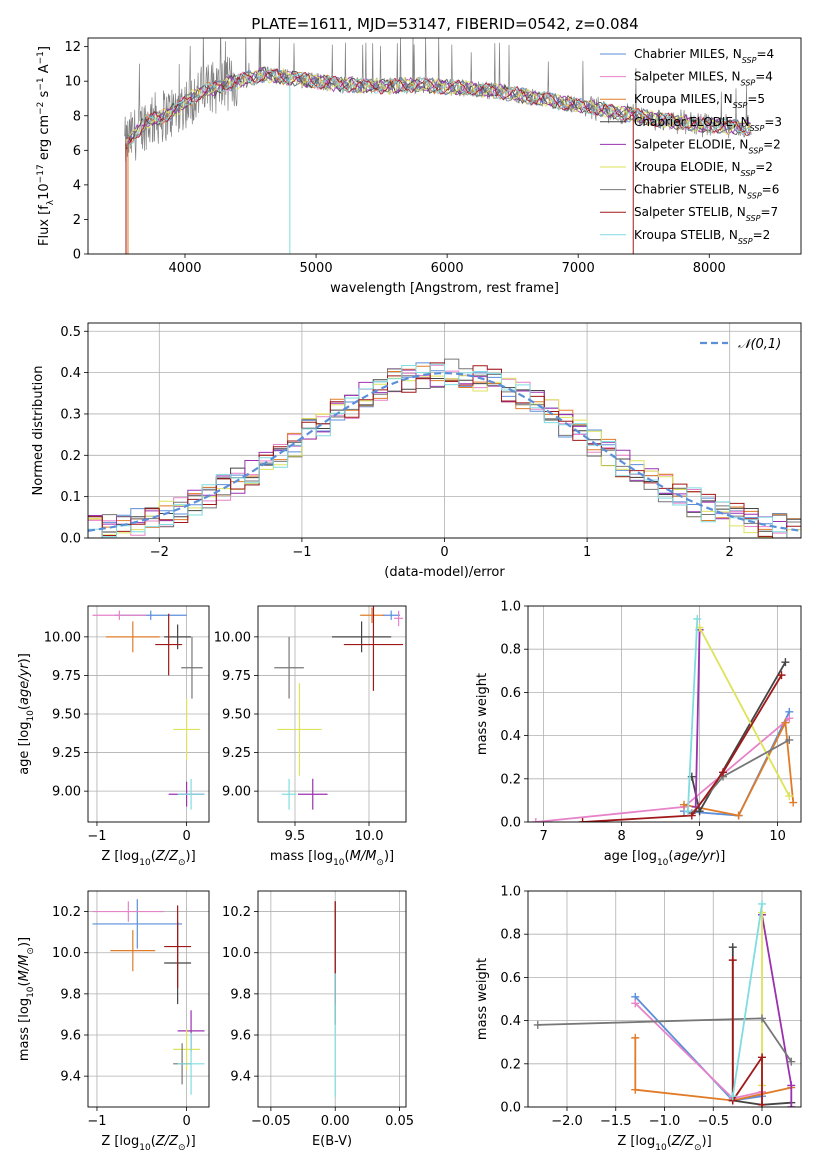 This screenshot has height=1170, width=819. I want to click on legend-label: Kroupa ELODIE, NSSP=2, so click(703, 169).